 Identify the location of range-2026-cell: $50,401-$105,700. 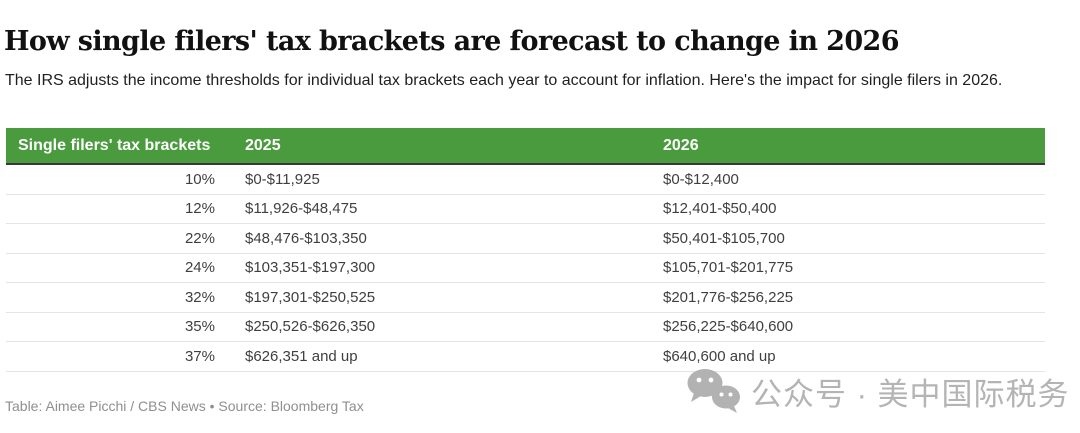
(724, 238).